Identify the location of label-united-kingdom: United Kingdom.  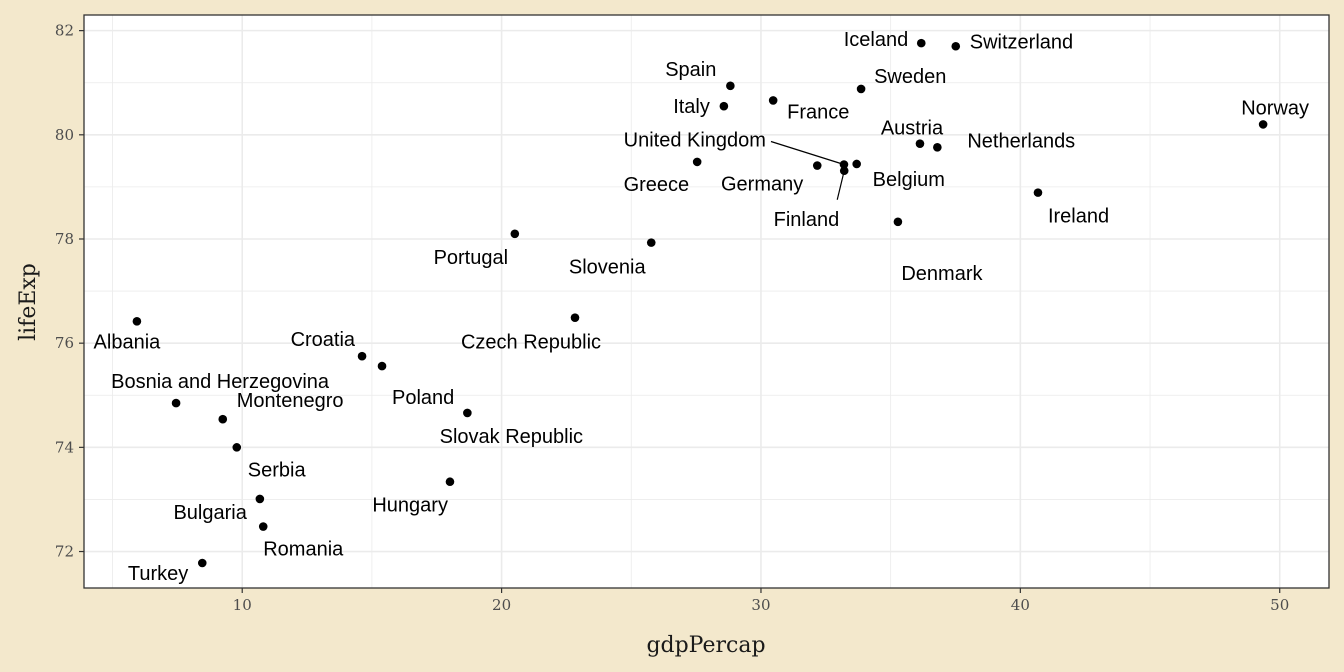
(695, 141).